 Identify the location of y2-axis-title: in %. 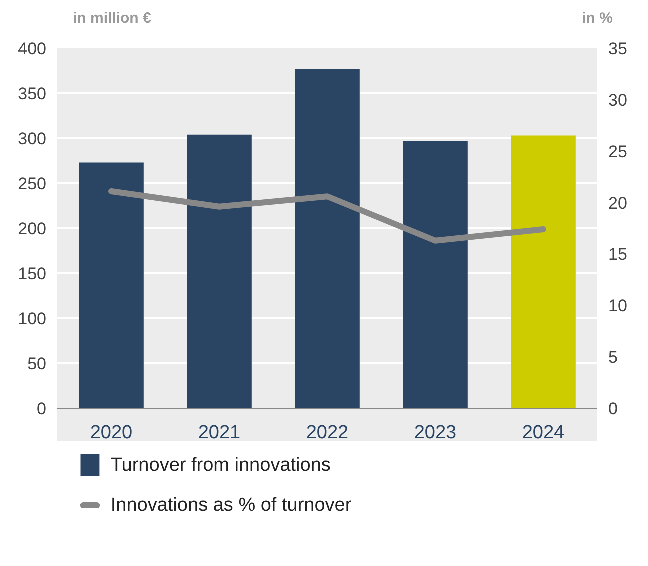
(597, 18).